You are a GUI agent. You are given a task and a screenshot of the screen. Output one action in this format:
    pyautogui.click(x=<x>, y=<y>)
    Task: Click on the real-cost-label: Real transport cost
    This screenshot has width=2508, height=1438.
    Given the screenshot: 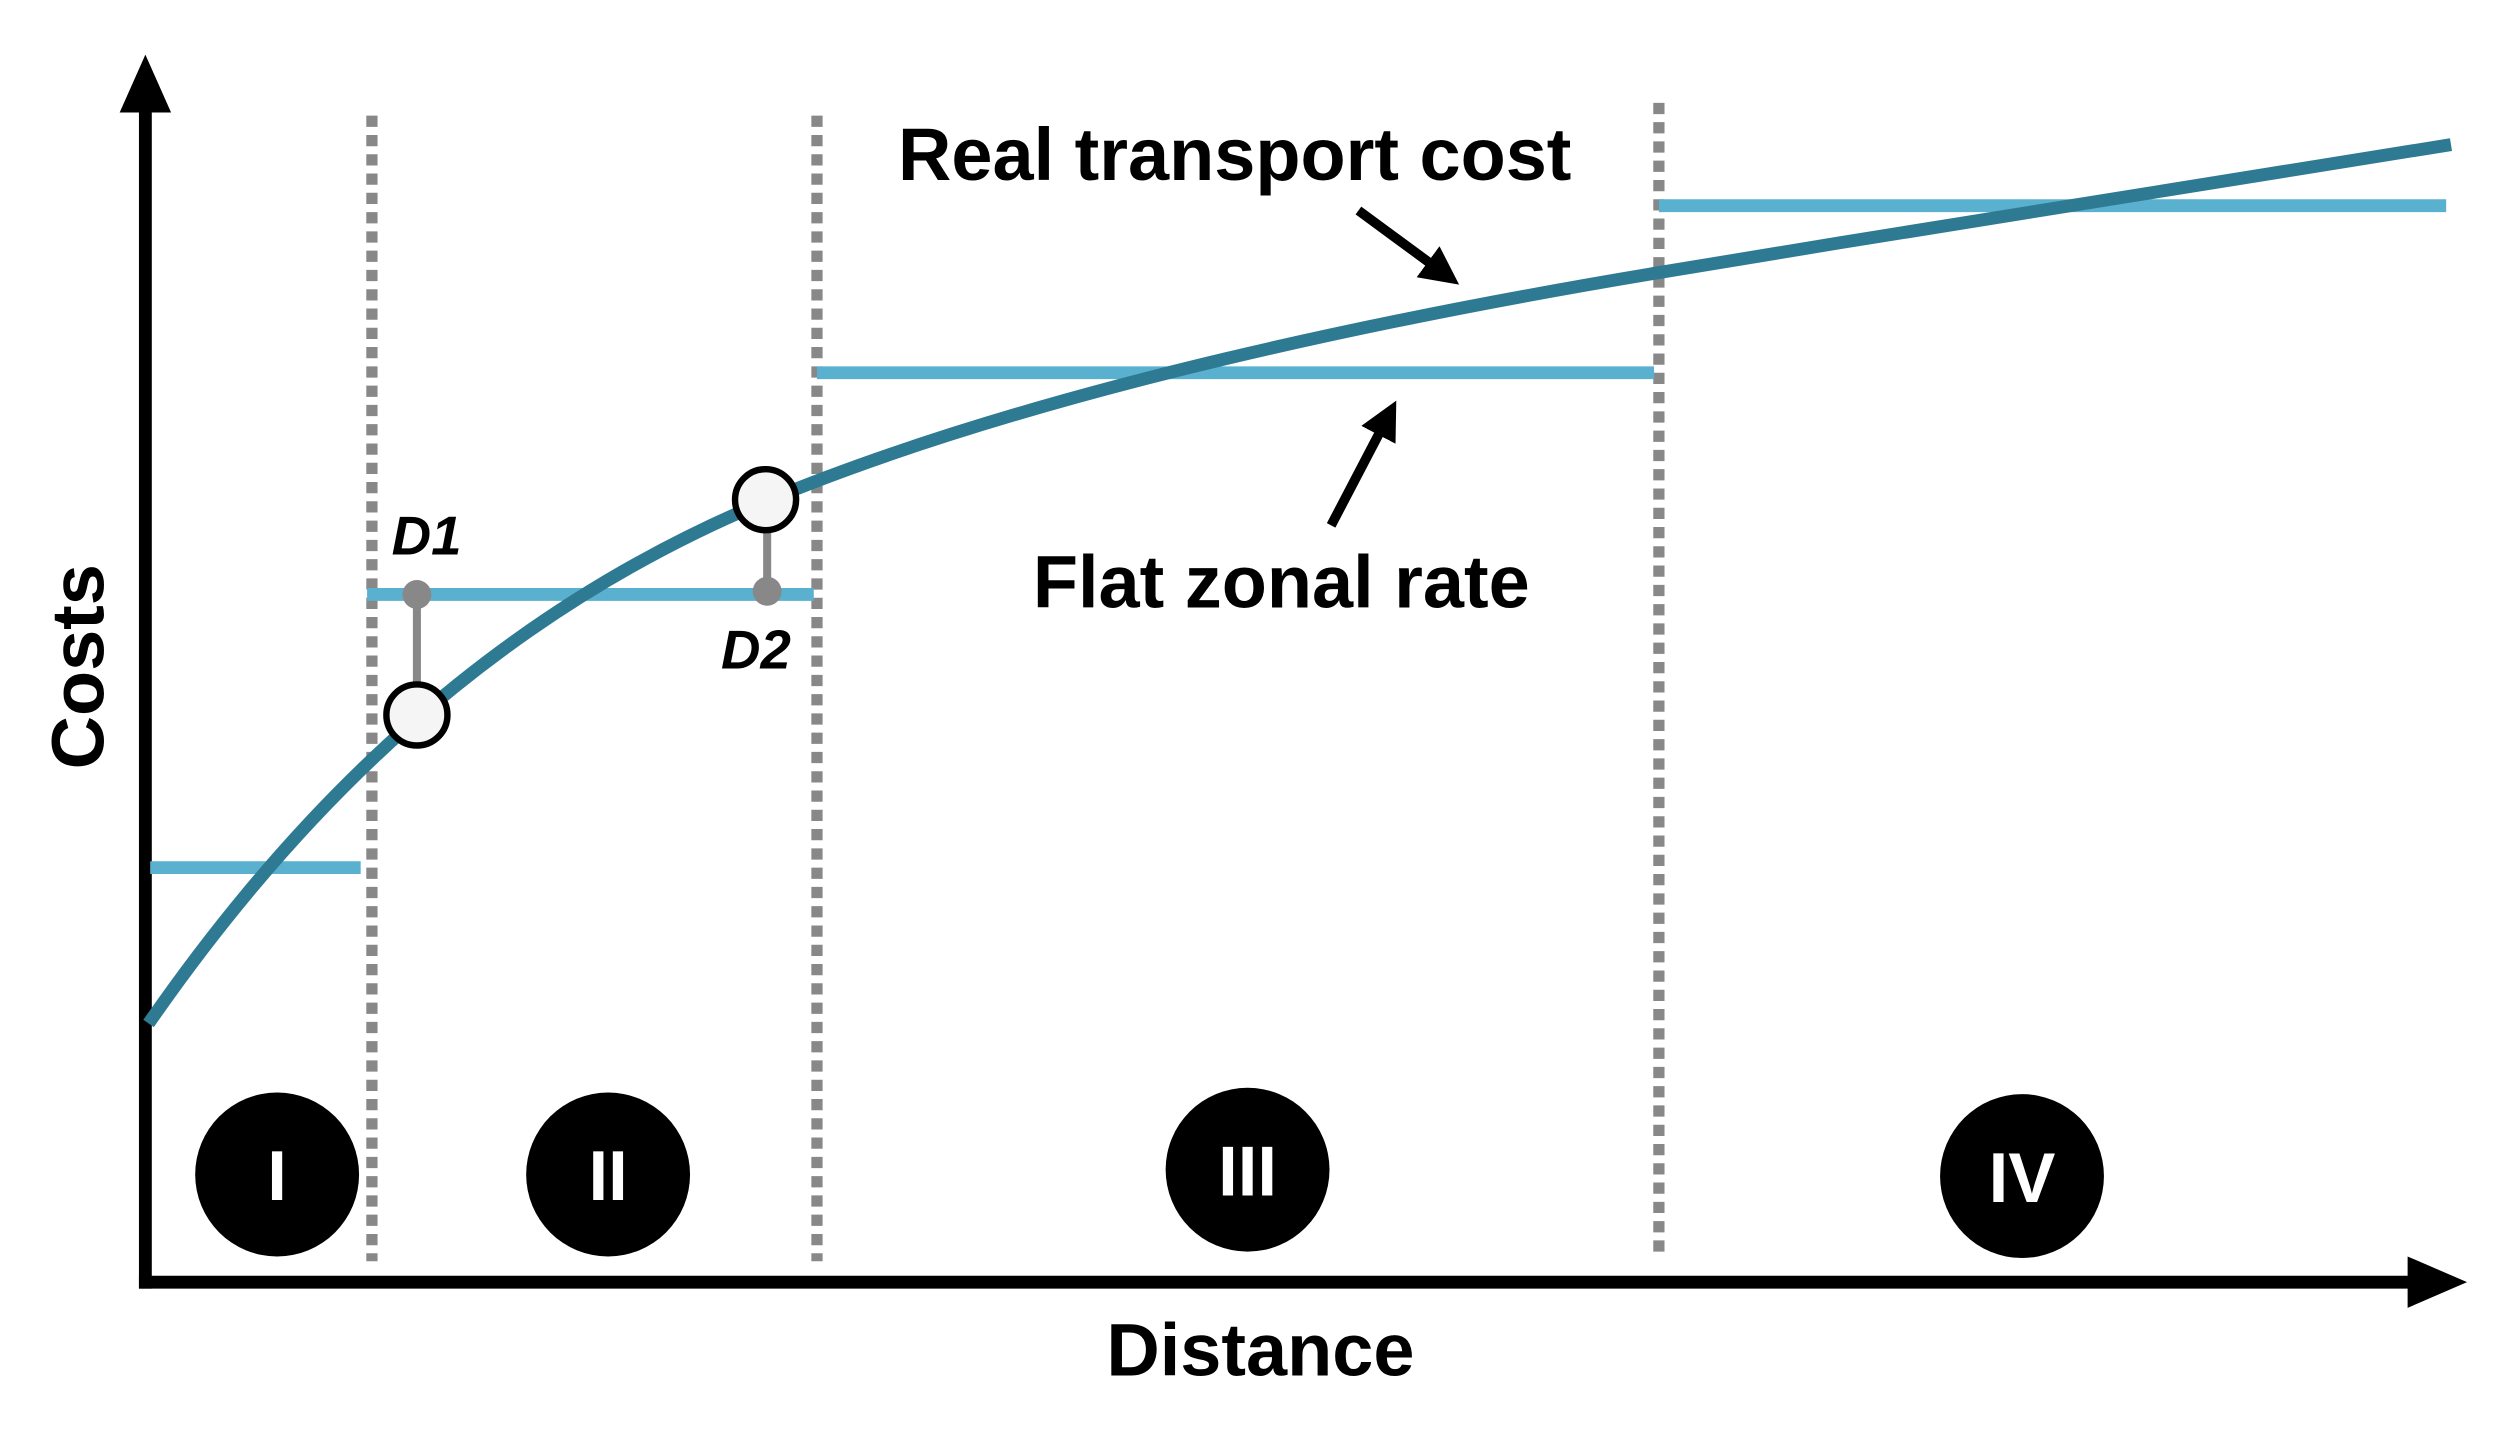 What is the action you would take?
    pyautogui.click(x=1234, y=154)
    